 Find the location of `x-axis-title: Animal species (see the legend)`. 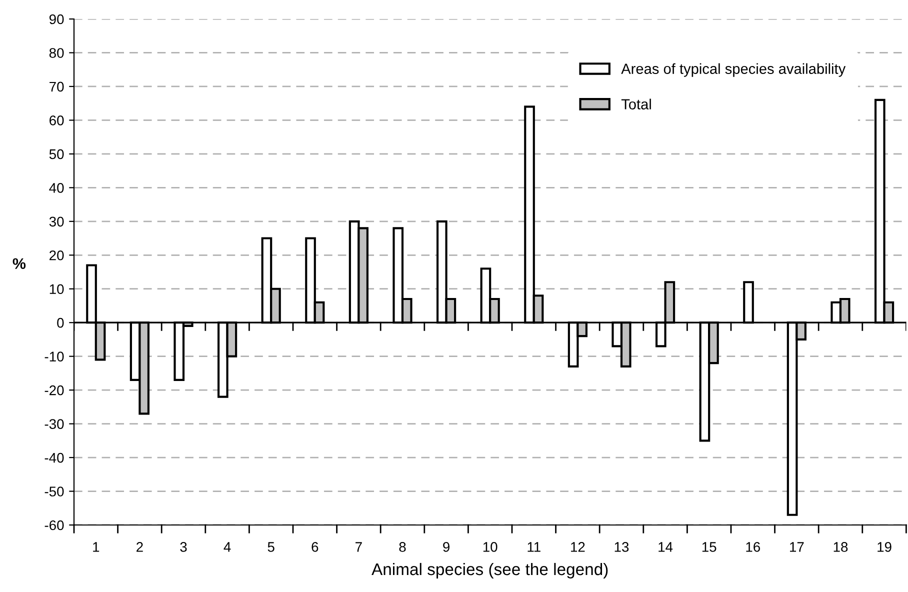

x-axis-title: Animal species (see the legend) is located at coordinates (490, 570).